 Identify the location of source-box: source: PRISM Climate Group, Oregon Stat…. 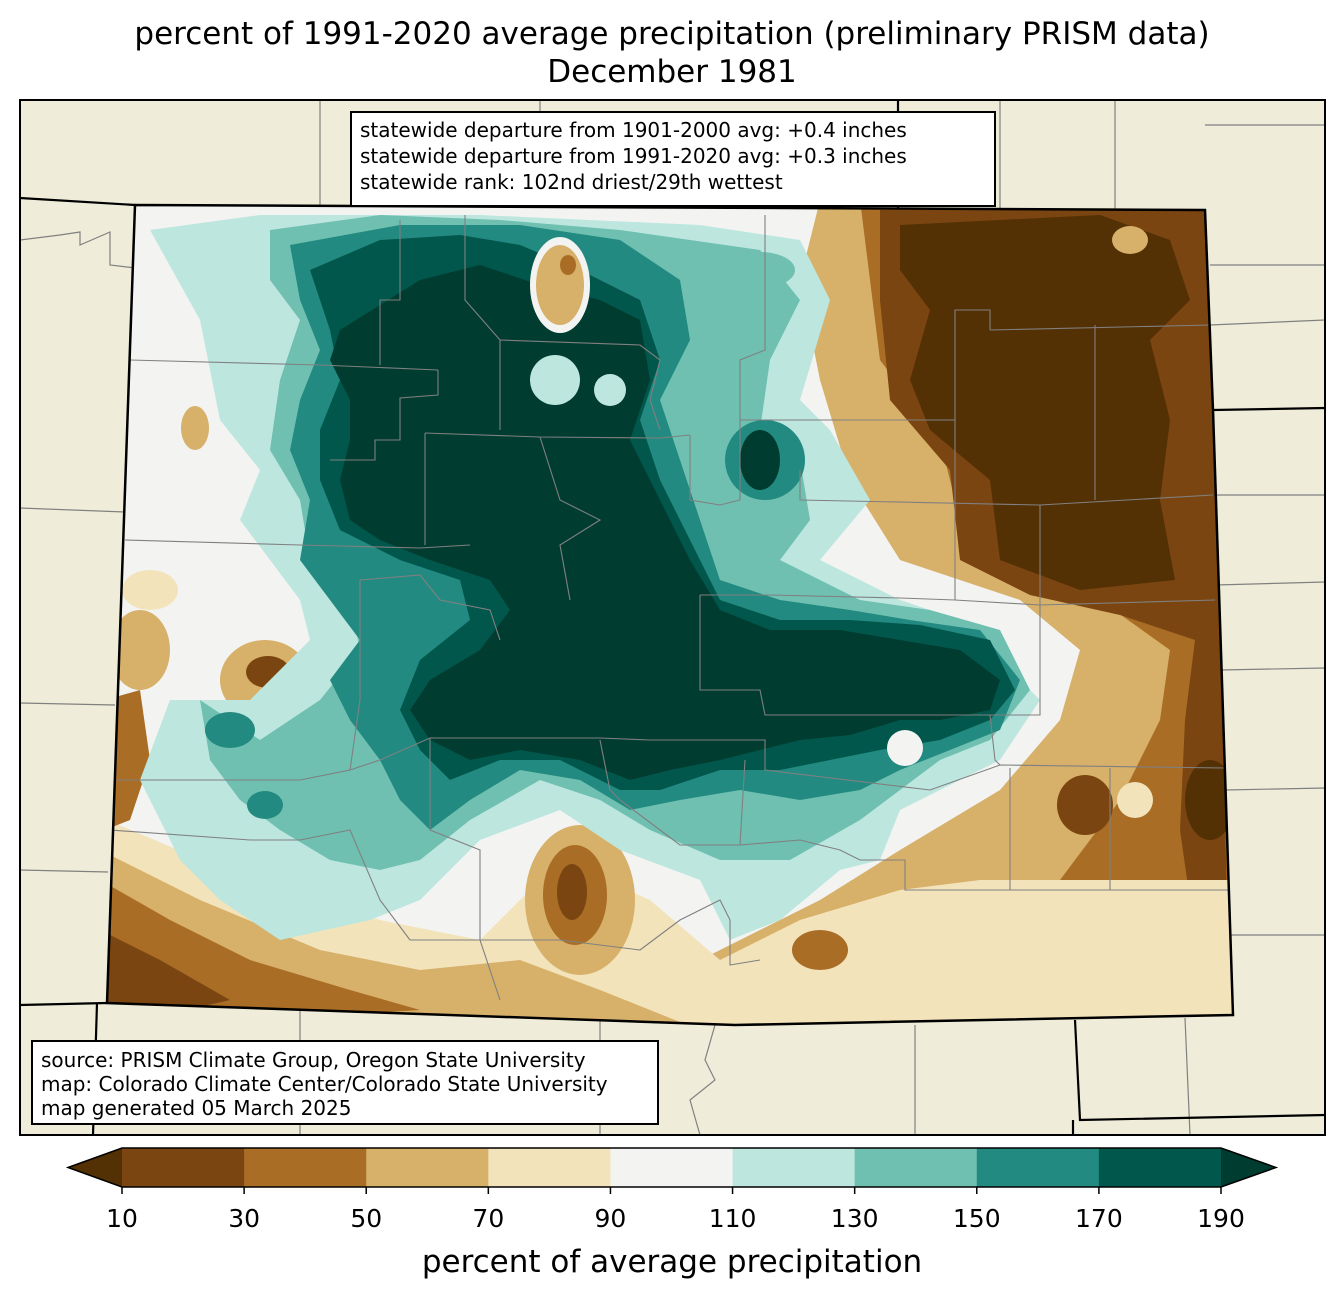
(345, 1082).